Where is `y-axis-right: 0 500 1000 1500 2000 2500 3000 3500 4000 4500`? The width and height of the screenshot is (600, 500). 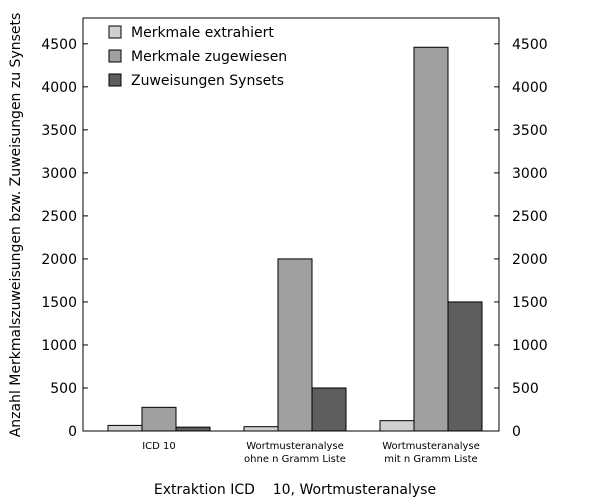
y-axis-right: 0 500 1000 1500 2000 2500 3000 3500 4000 4500 is located at coordinates (521, 238).